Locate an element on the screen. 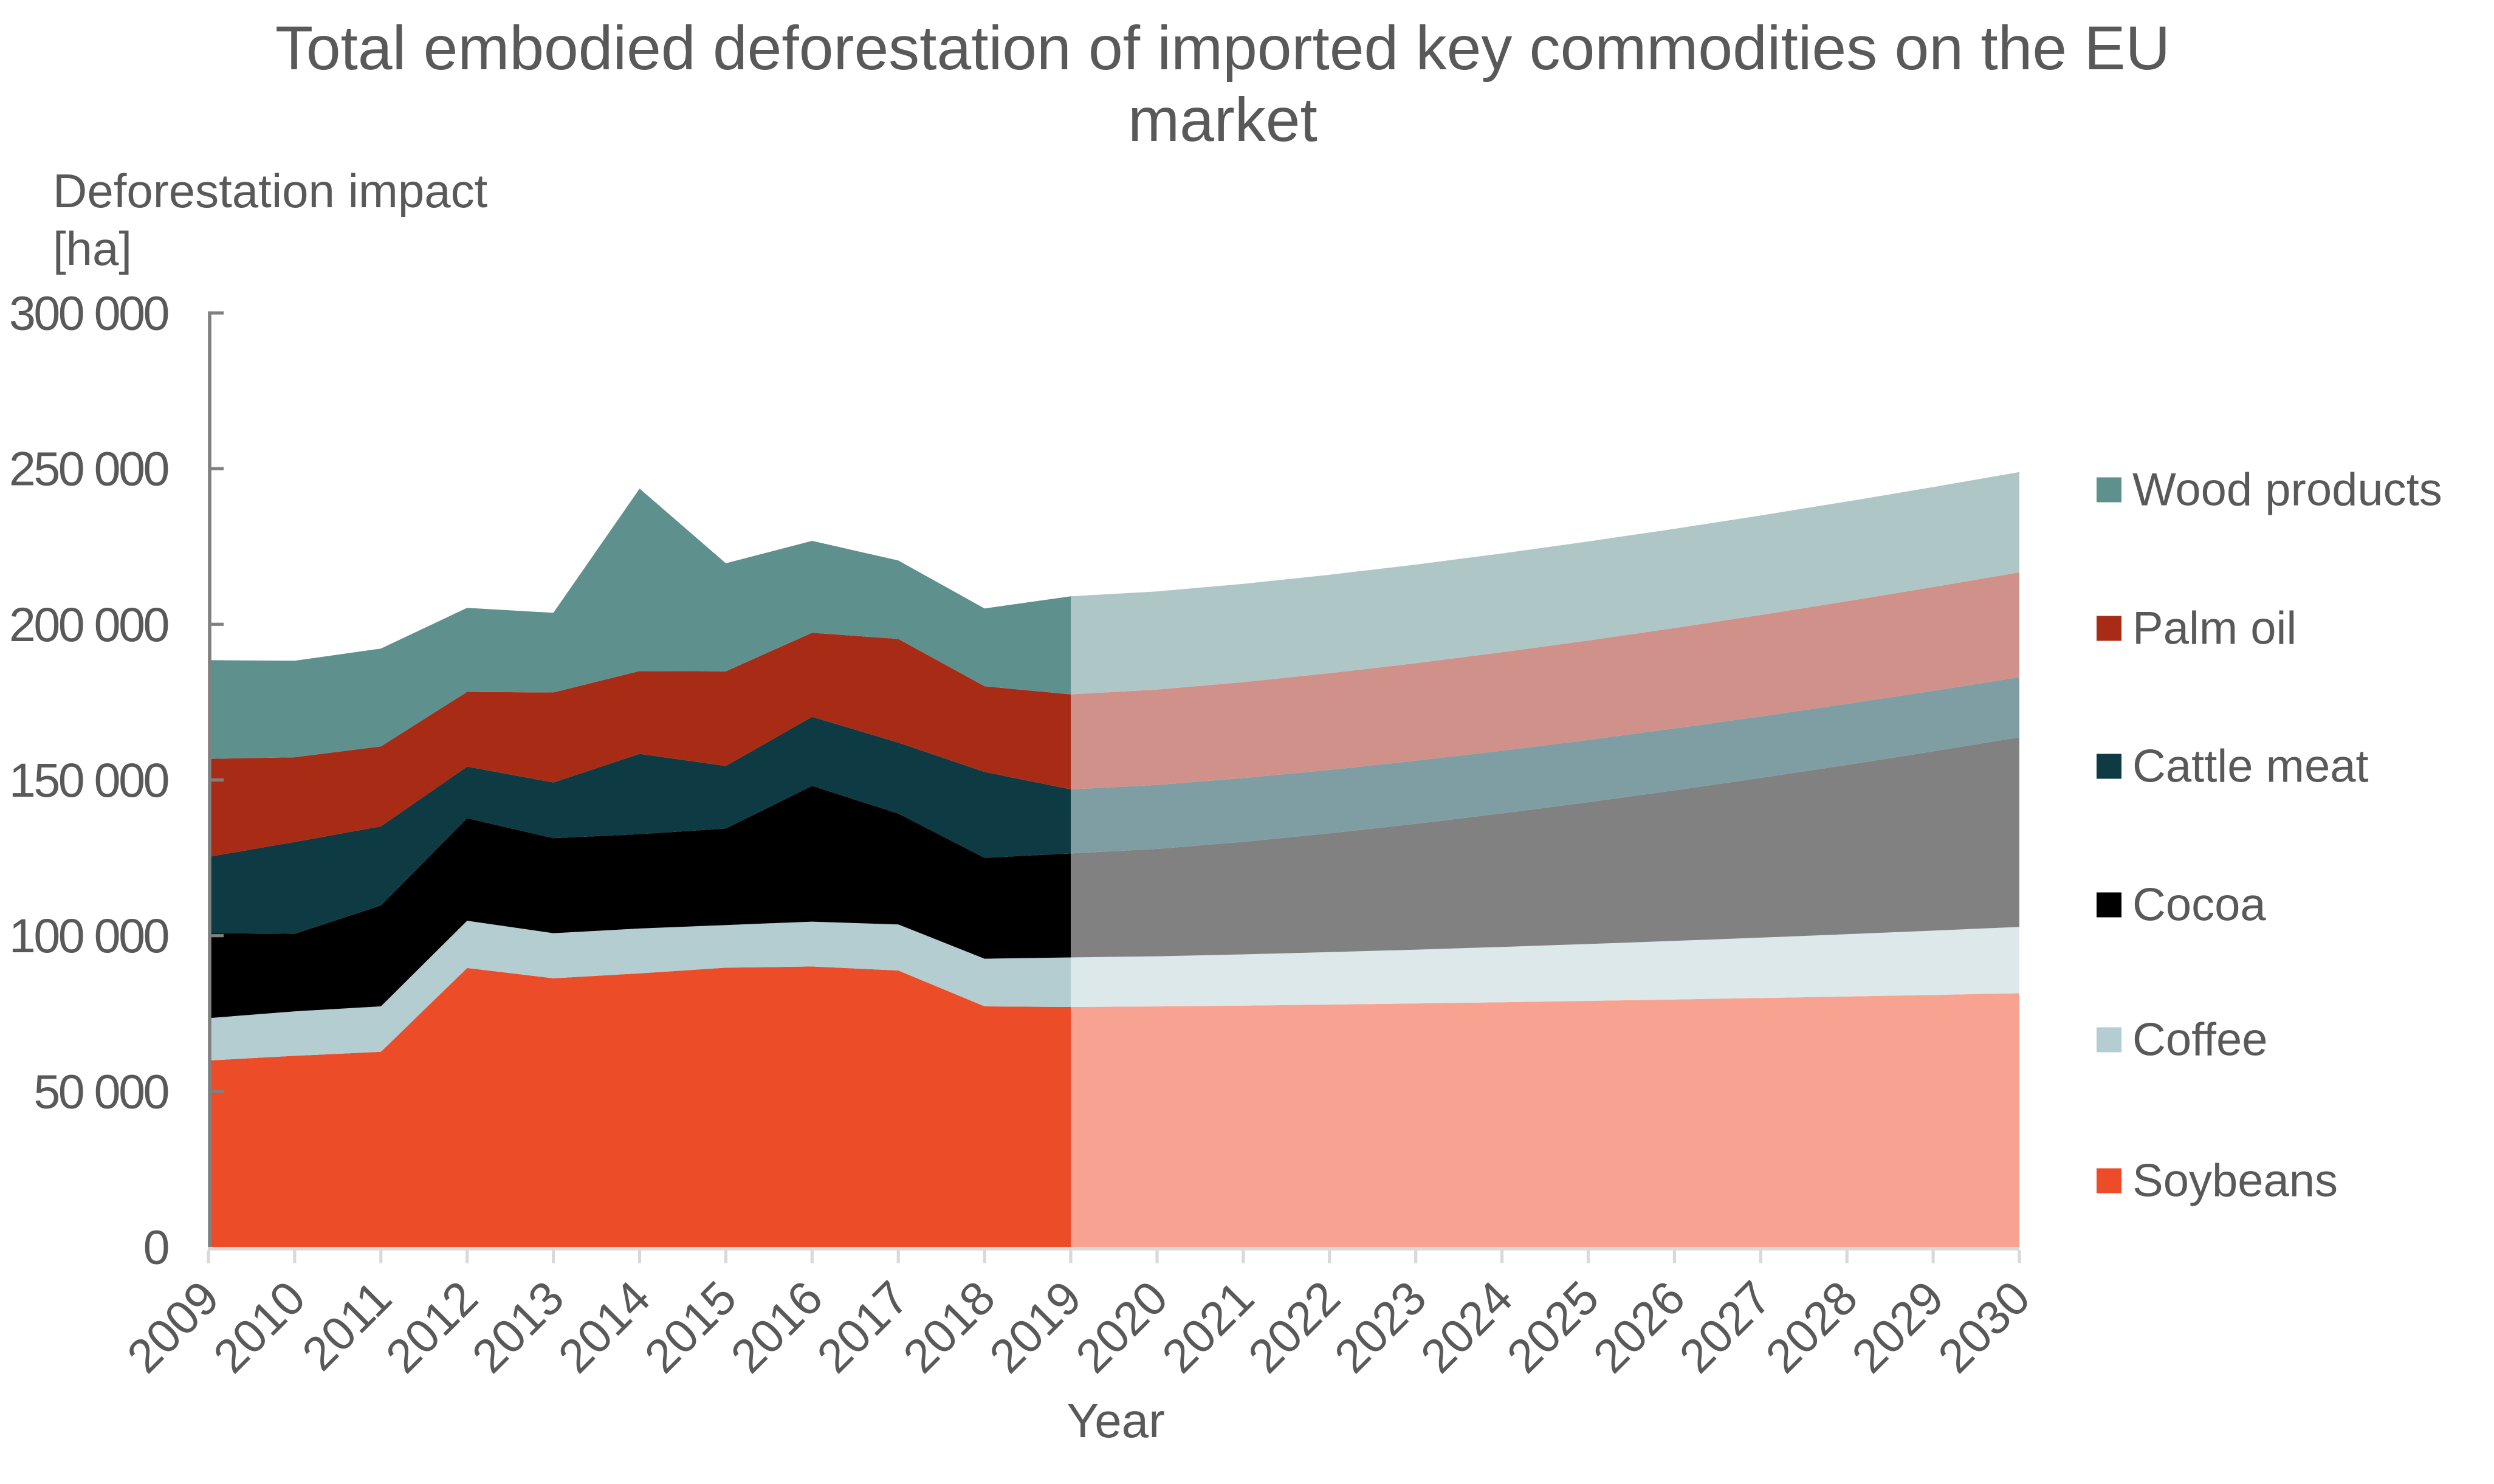 The height and width of the screenshot is (1484, 2494). svg-text: [ha] is located at coordinates (92, 248).